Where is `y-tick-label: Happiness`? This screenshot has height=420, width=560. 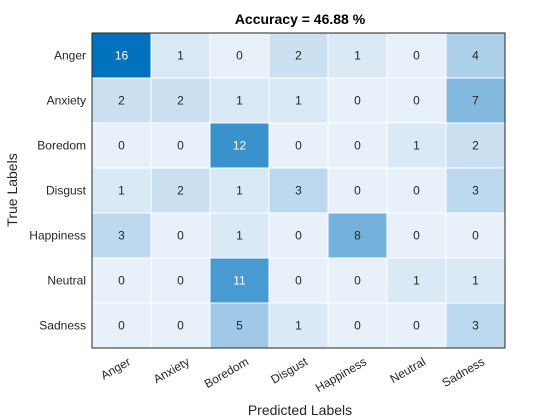 y-tick-label: Happiness is located at coordinates (57, 236).